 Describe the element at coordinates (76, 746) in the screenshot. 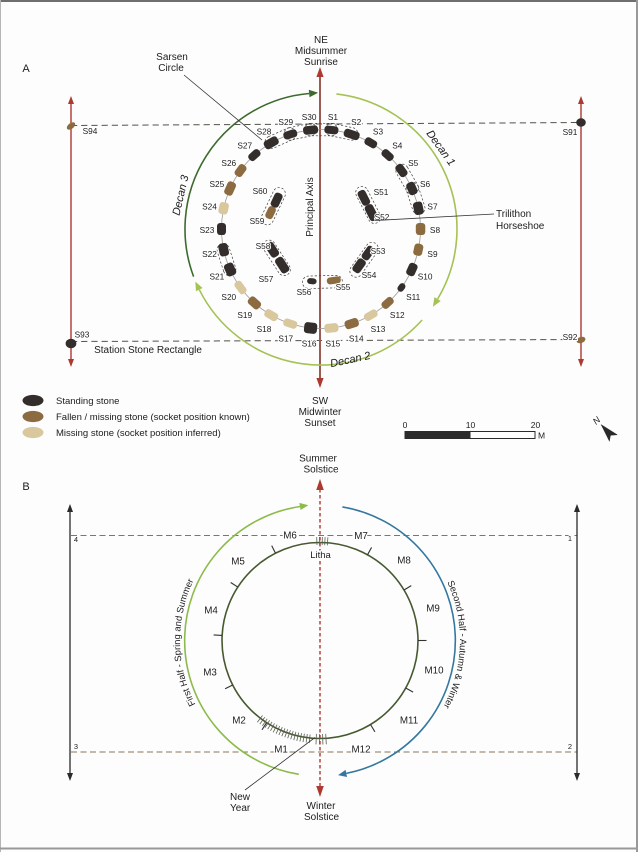

I see `svg-text: 3` at that location.